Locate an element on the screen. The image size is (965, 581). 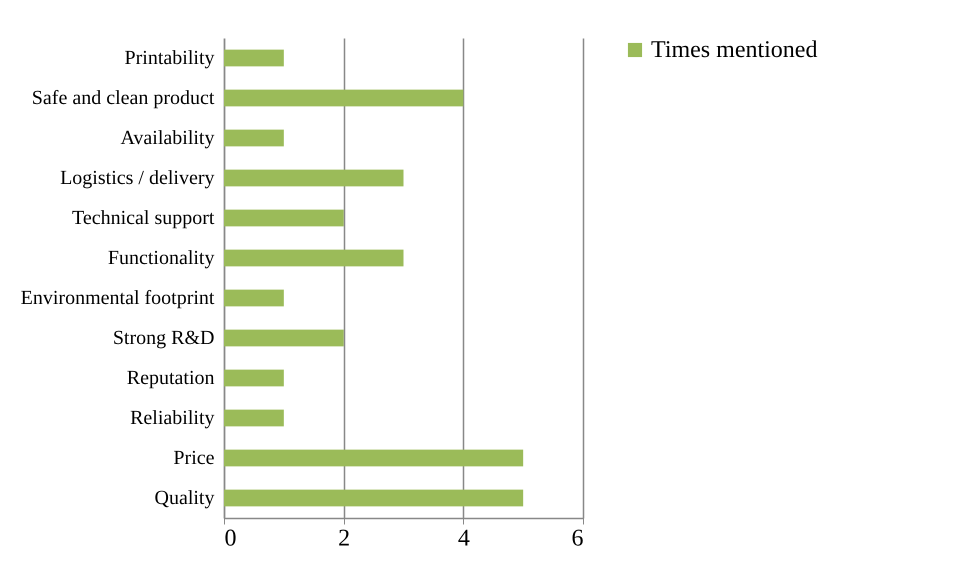
y-tick-label: Printability is located at coordinates (169, 58).